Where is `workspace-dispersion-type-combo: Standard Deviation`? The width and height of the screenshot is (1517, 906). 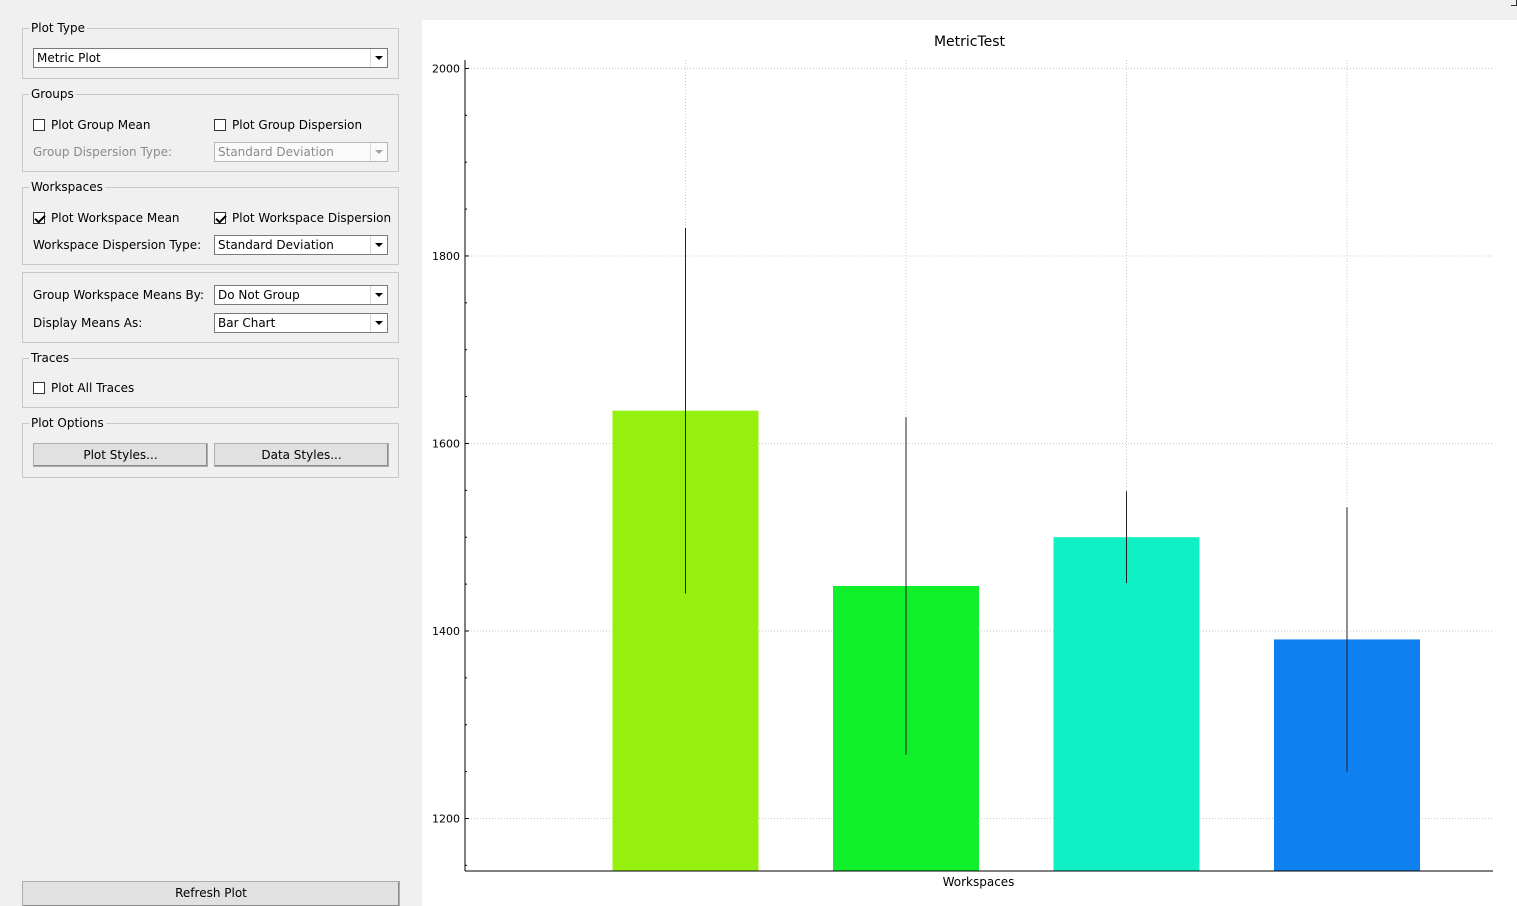
workspace-dispersion-type-combo: Standard Deviation is located at coordinates (301, 245).